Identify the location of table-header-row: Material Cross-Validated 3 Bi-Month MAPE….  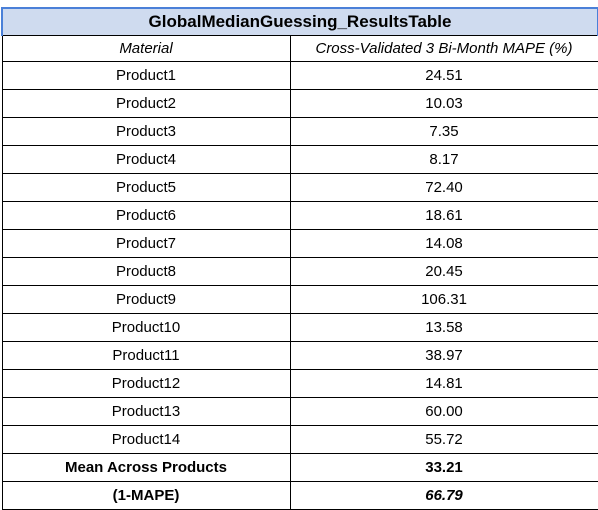
(299, 48).